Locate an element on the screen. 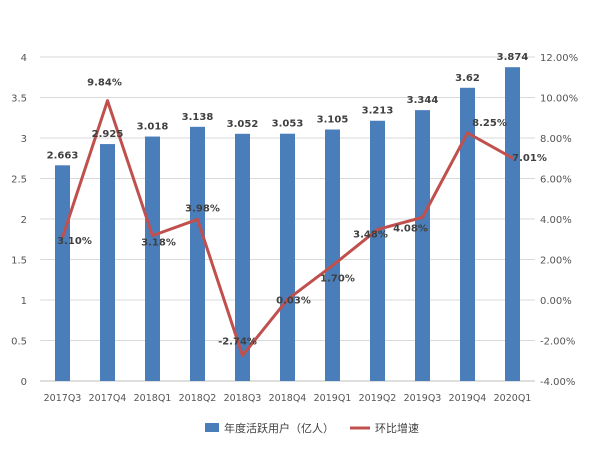 The image size is (600, 450). left-axis-tick-label: 3.5 is located at coordinates (19, 99).